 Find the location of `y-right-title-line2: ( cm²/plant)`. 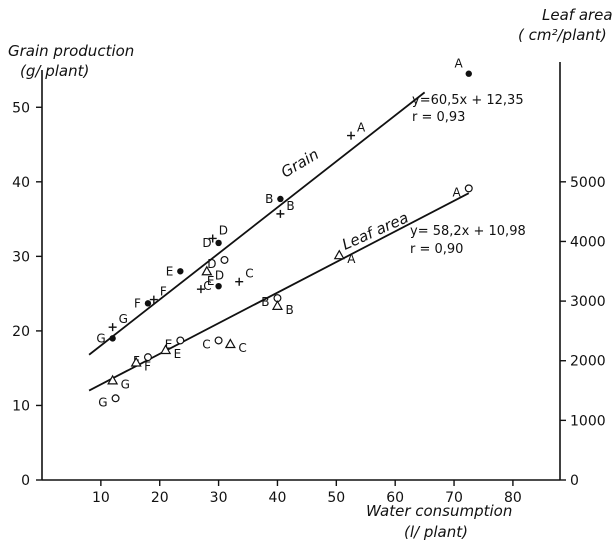

y-right-title-line2: ( cm²/plant) is located at coordinates (562, 35).